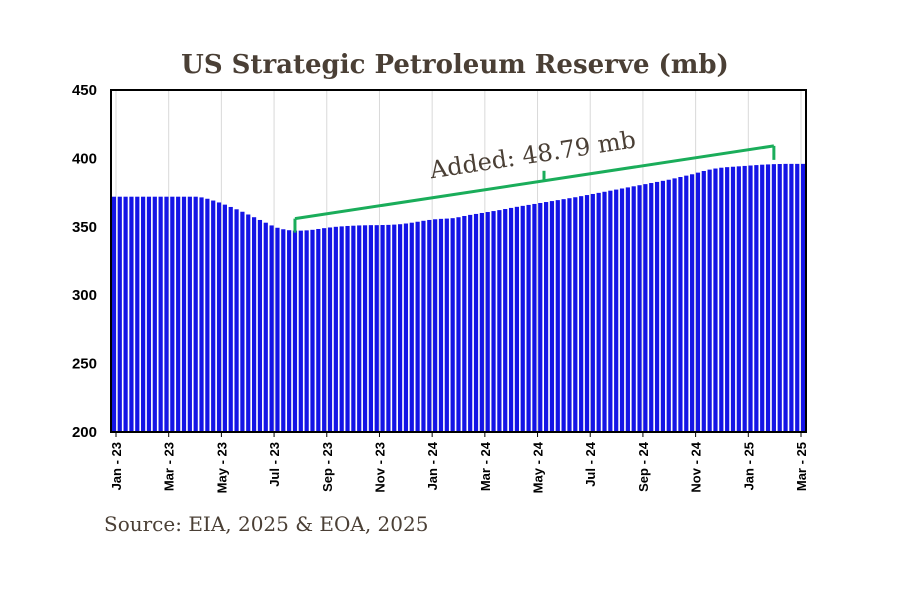  What do you see at coordinates (84, 158) in the screenshot?
I see `y-tick-label: 400` at bounding box center [84, 158].